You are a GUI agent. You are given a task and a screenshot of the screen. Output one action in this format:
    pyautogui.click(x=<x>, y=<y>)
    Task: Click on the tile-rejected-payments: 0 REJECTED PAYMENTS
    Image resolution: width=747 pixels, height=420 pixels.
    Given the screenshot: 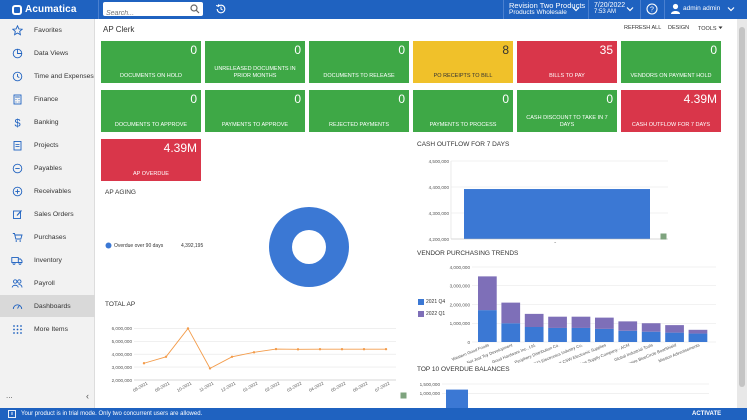 What is the action you would take?
    pyautogui.click(x=359, y=111)
    